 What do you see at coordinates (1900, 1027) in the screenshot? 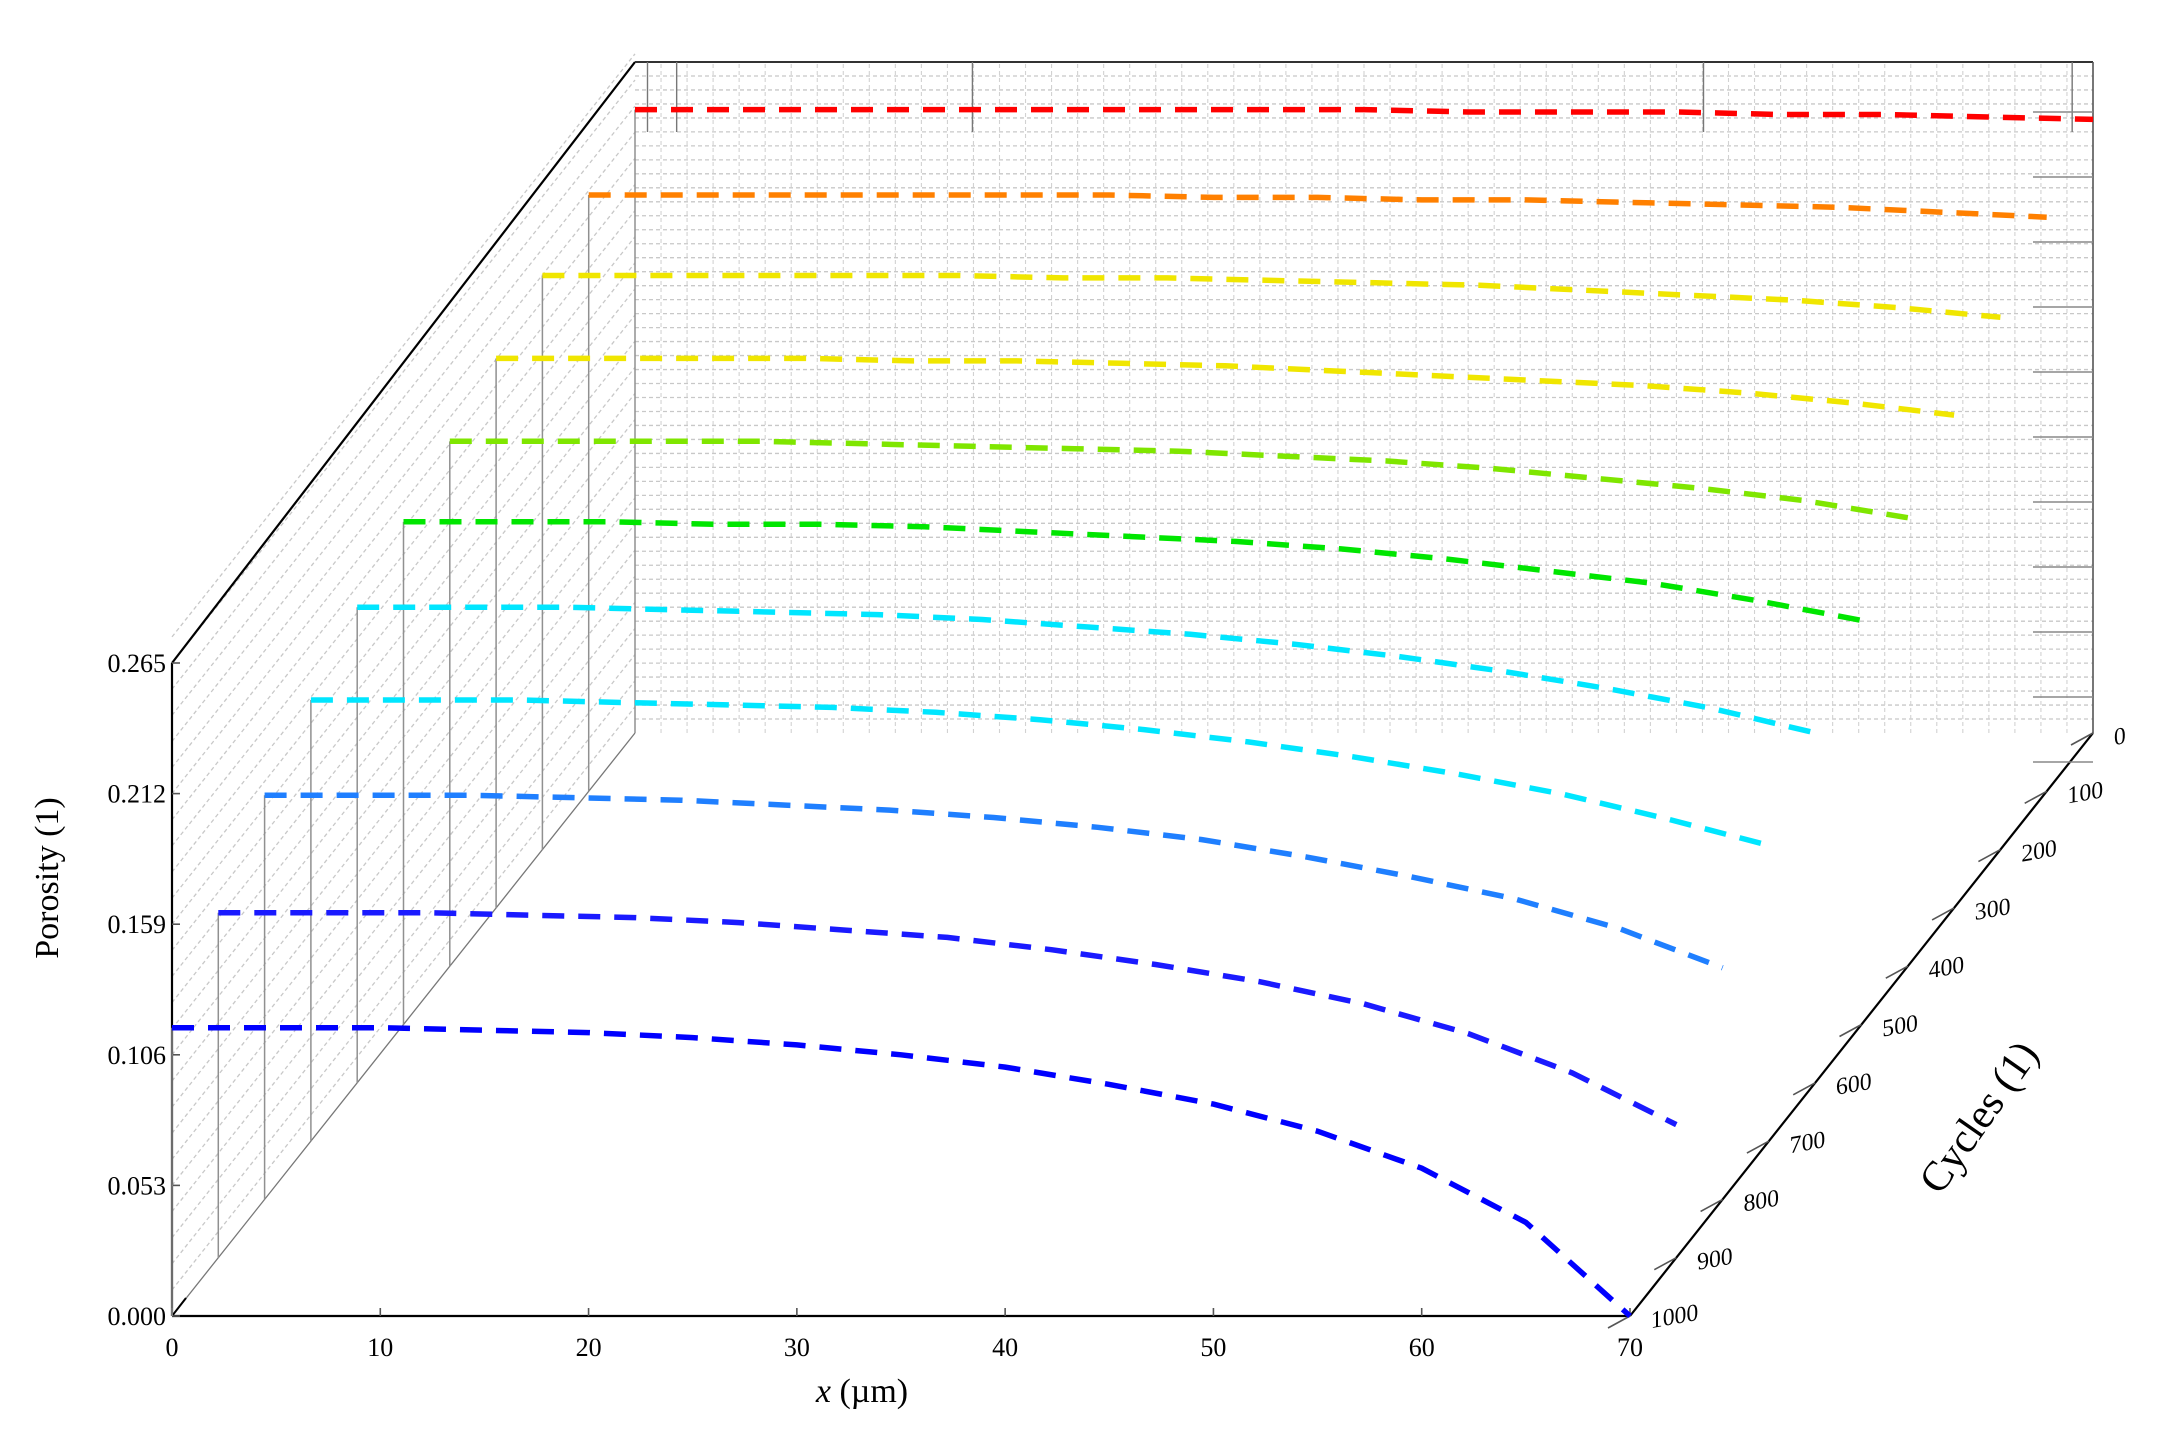
I see `y-tick-label: 500` at bounding box center [1900, 1027].